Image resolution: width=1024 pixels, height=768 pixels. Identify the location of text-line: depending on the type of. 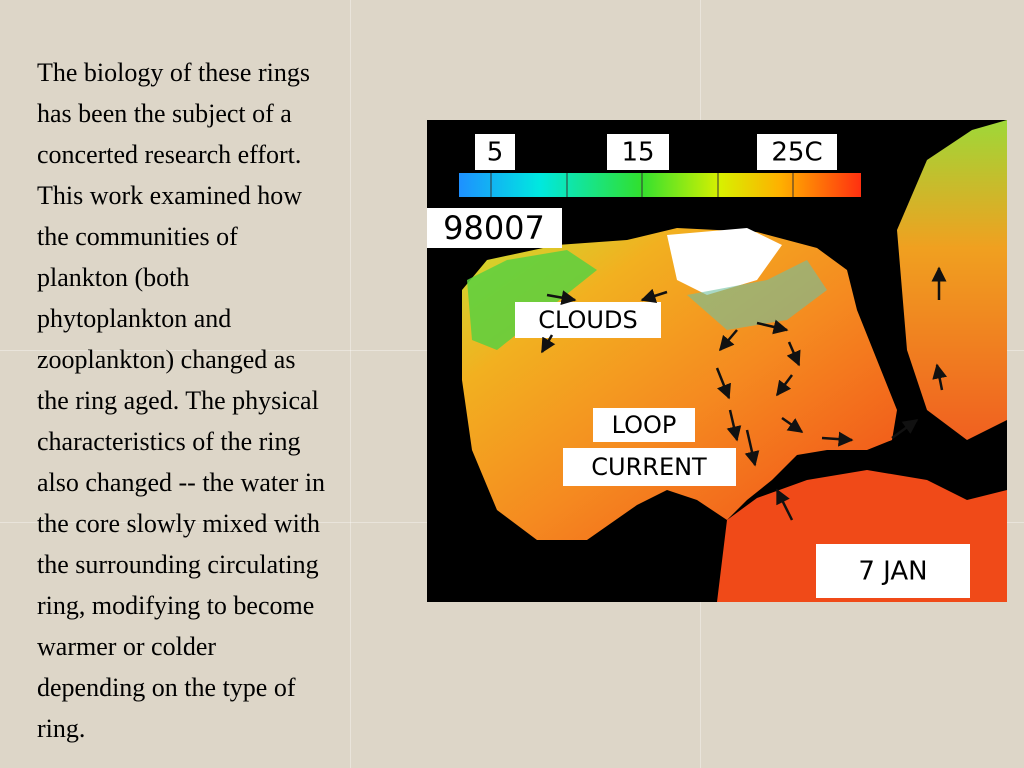
(166, 687).